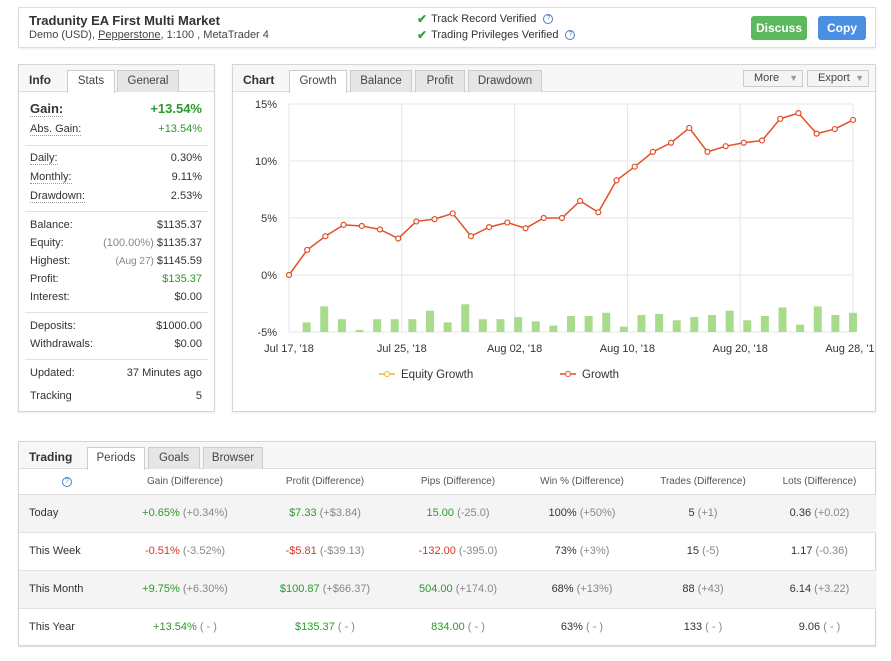 The height and width of the screenshot is (661, 891). I want to click on tracking-value: 5, so click(198, 396).